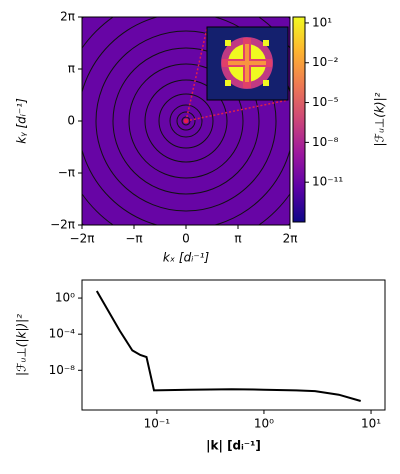 The height and width of the screenshot is (474, 400). What do you see at coordinates (264, 424) in the screenshot?
I see `x-tick-label: 10⁰` at bounding box center [264, 424].